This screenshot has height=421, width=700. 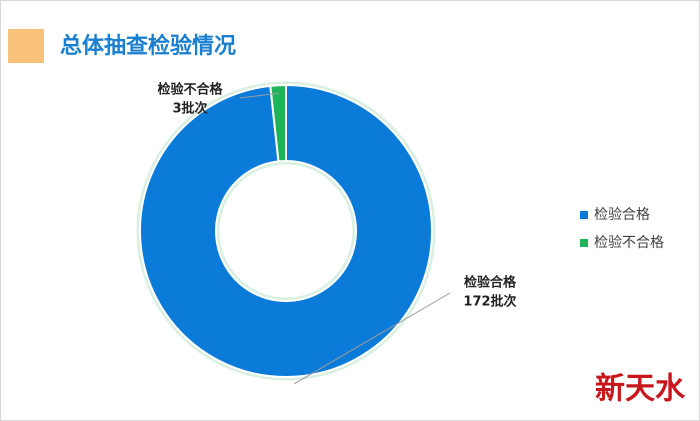 What do you see at coordinates (189, 109) in the screenshot?
I see `data-label-value: 3批次` at bounding box center [189, 109].